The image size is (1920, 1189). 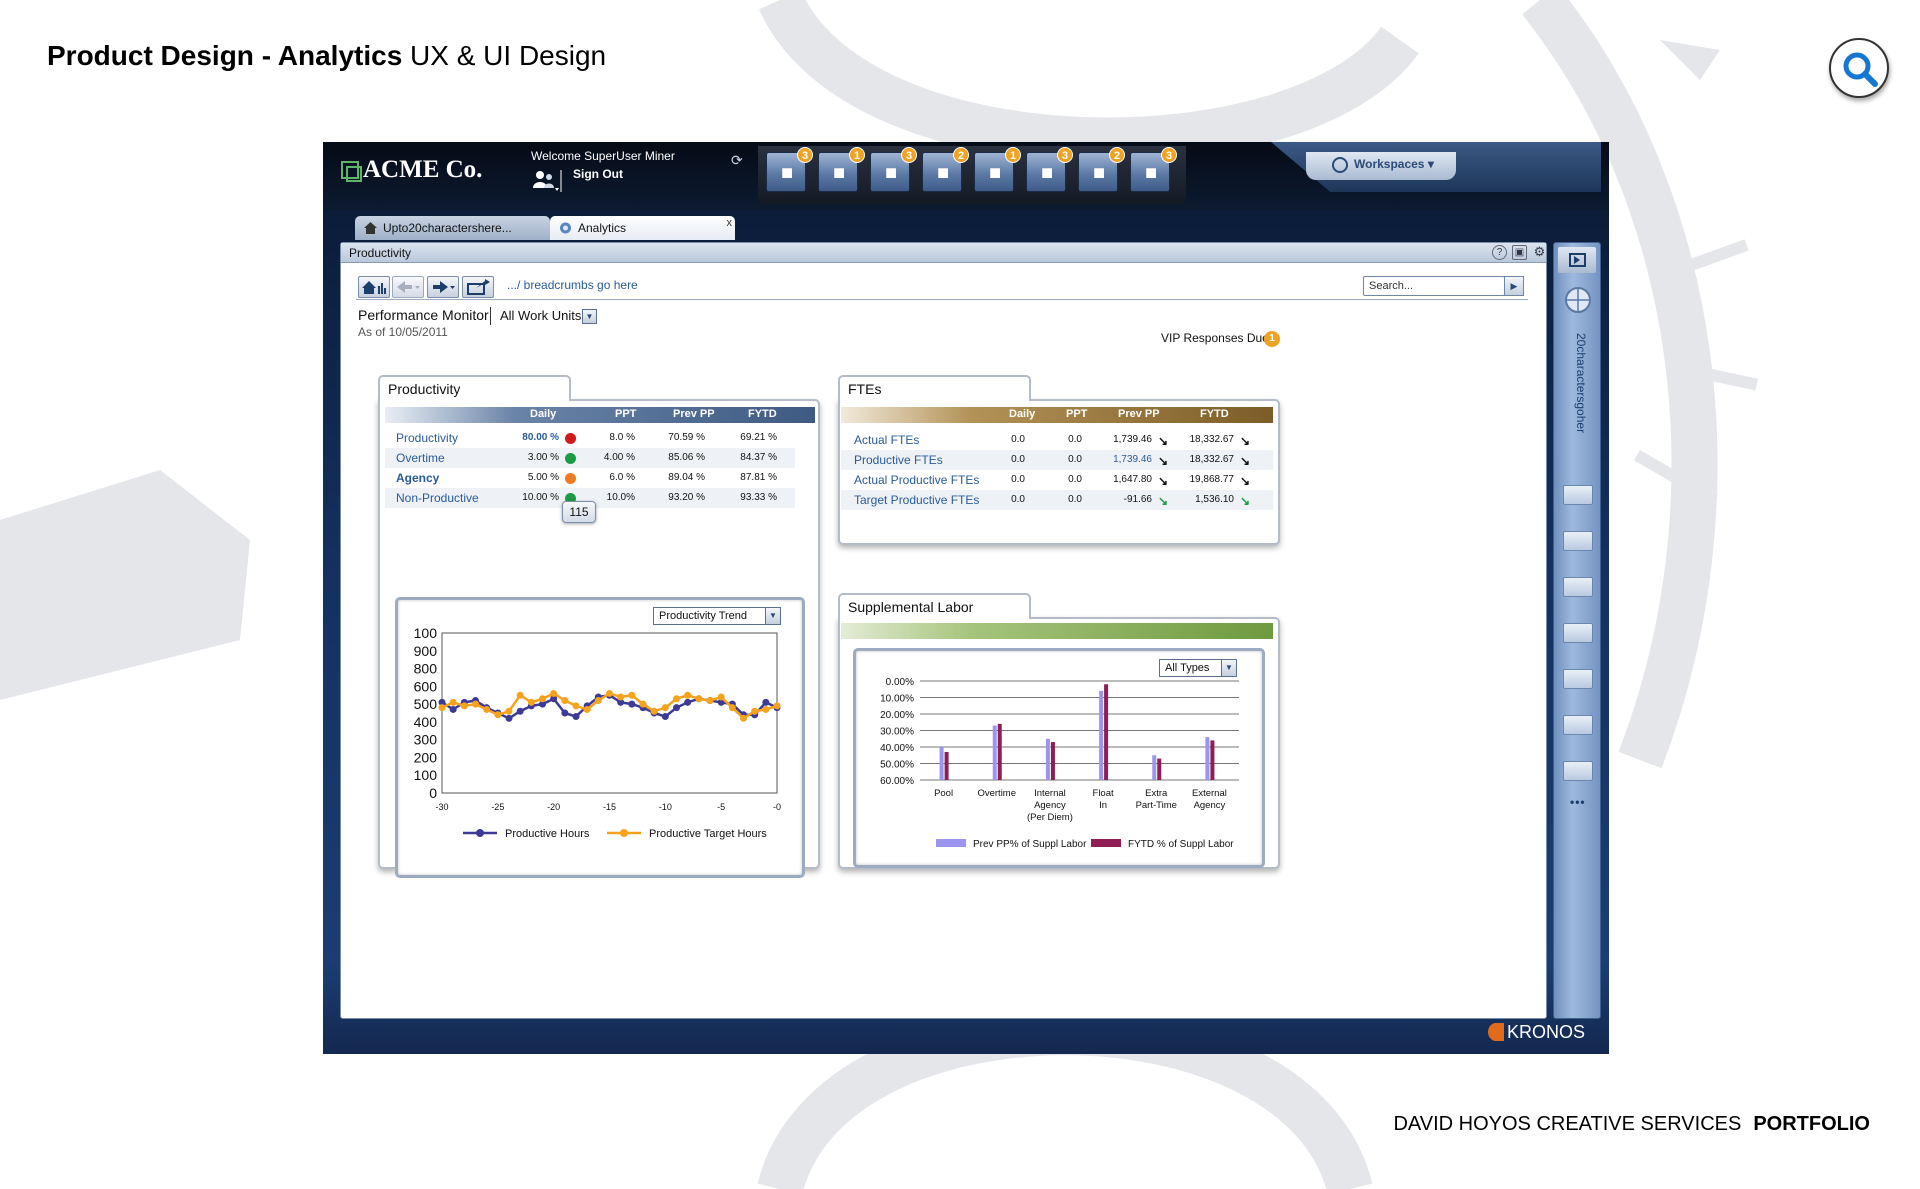 I want to click on ftes-widget-tab: FTEs, so click(x=934, y=388).